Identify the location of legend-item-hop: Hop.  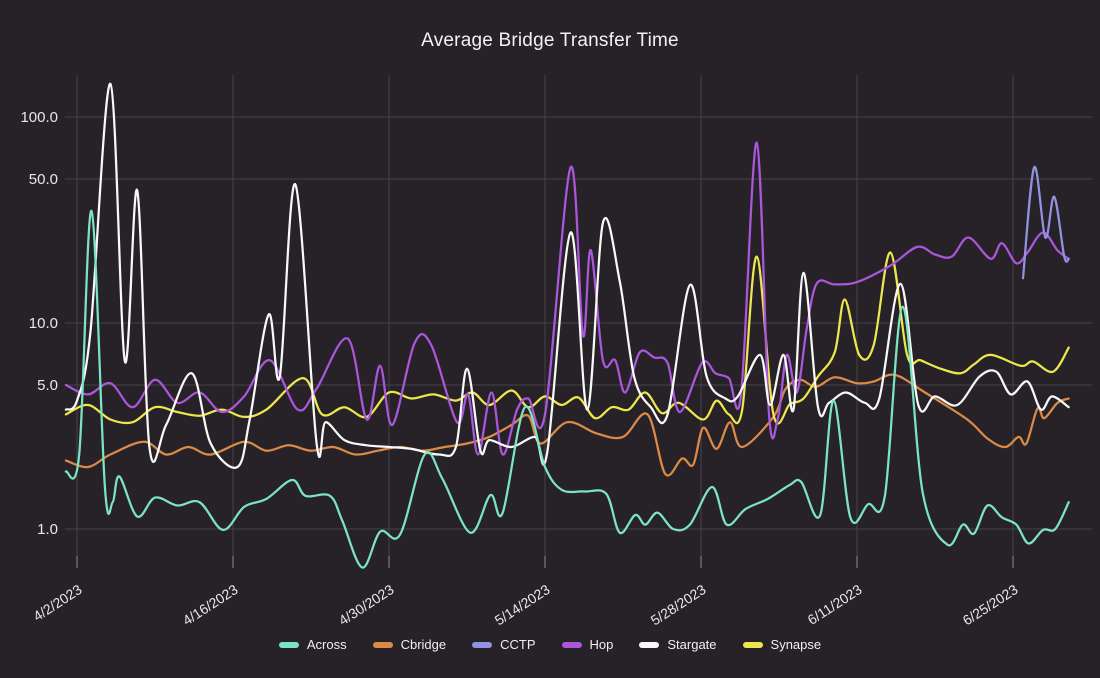
(587, 644).